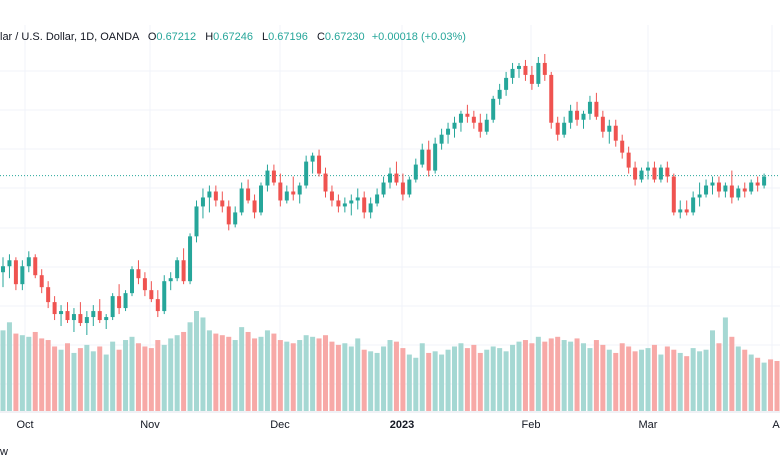  Describe the element at coordinates (402, 425) in the screenshot. I see `x-tick-label: 2023` at that location.